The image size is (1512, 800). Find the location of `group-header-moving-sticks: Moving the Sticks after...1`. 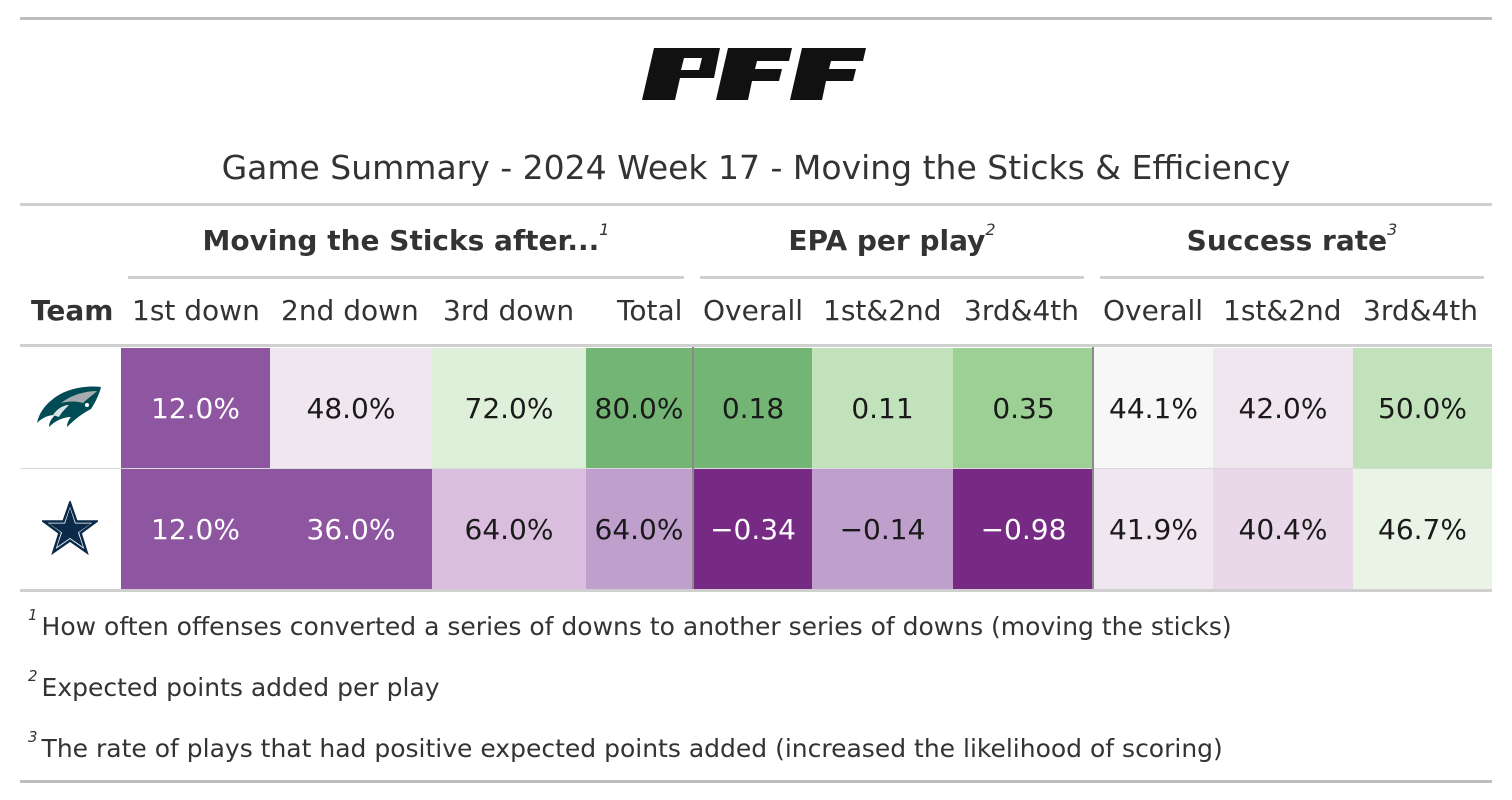

group-header-moving-sticks: Moving the Sticks after...1 is located at coordinates (406, 238).